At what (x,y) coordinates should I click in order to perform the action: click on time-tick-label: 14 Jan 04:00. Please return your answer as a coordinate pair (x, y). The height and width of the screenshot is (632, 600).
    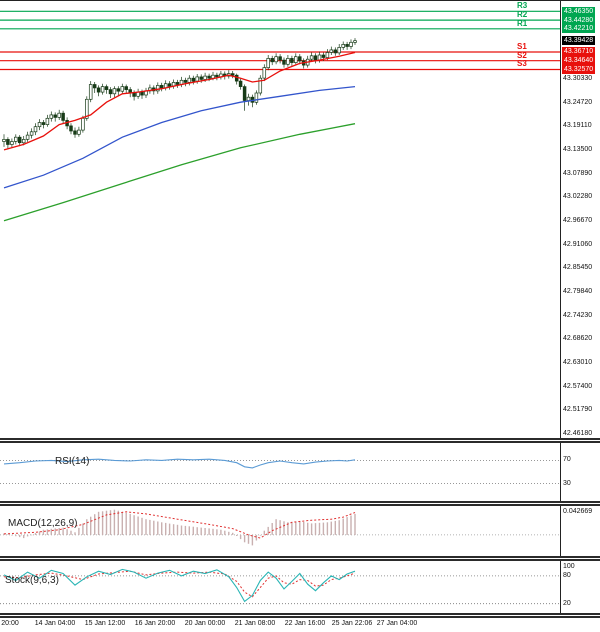
    Looking at the image, I should click on (55, 623).